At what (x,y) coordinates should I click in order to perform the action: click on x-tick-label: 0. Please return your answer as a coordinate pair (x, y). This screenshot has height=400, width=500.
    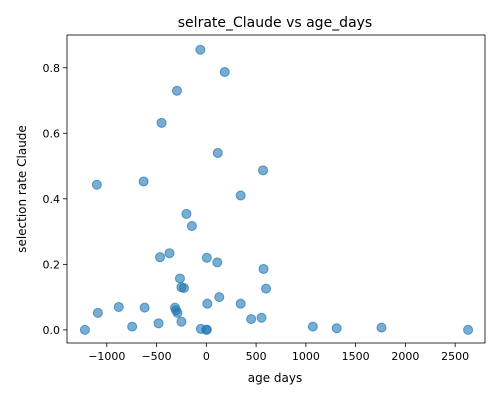
    Looking at the image, I should click on (206, 356).